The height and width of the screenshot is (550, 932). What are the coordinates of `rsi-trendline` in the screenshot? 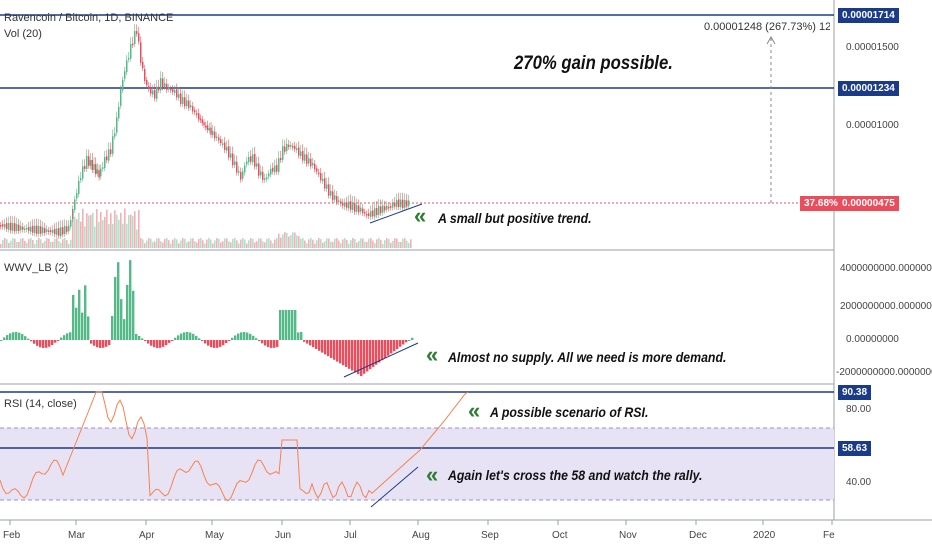 It's located at (394, 487).